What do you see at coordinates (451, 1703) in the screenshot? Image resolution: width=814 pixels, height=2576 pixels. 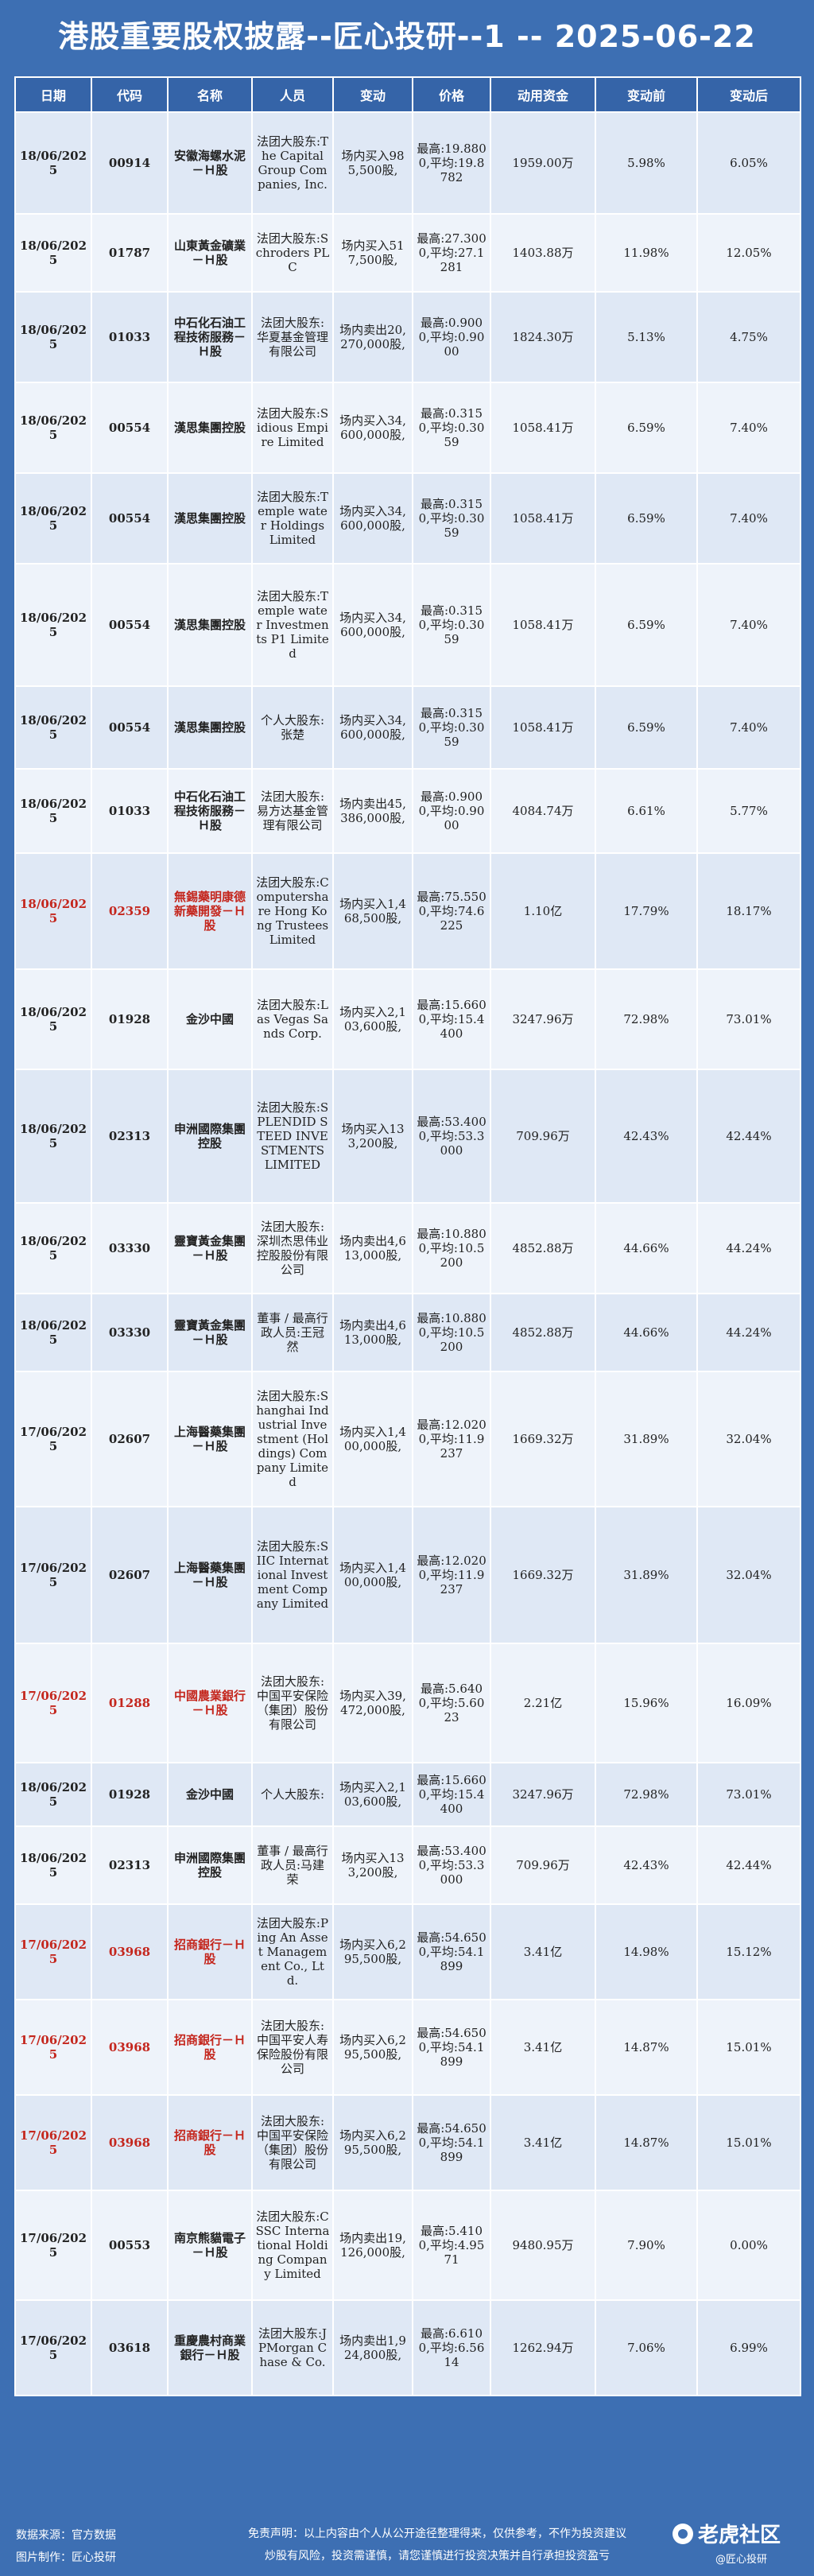 I see `cell-price: 最高:5.6400,平均:5.6023` at bounding box center [451, 1703].